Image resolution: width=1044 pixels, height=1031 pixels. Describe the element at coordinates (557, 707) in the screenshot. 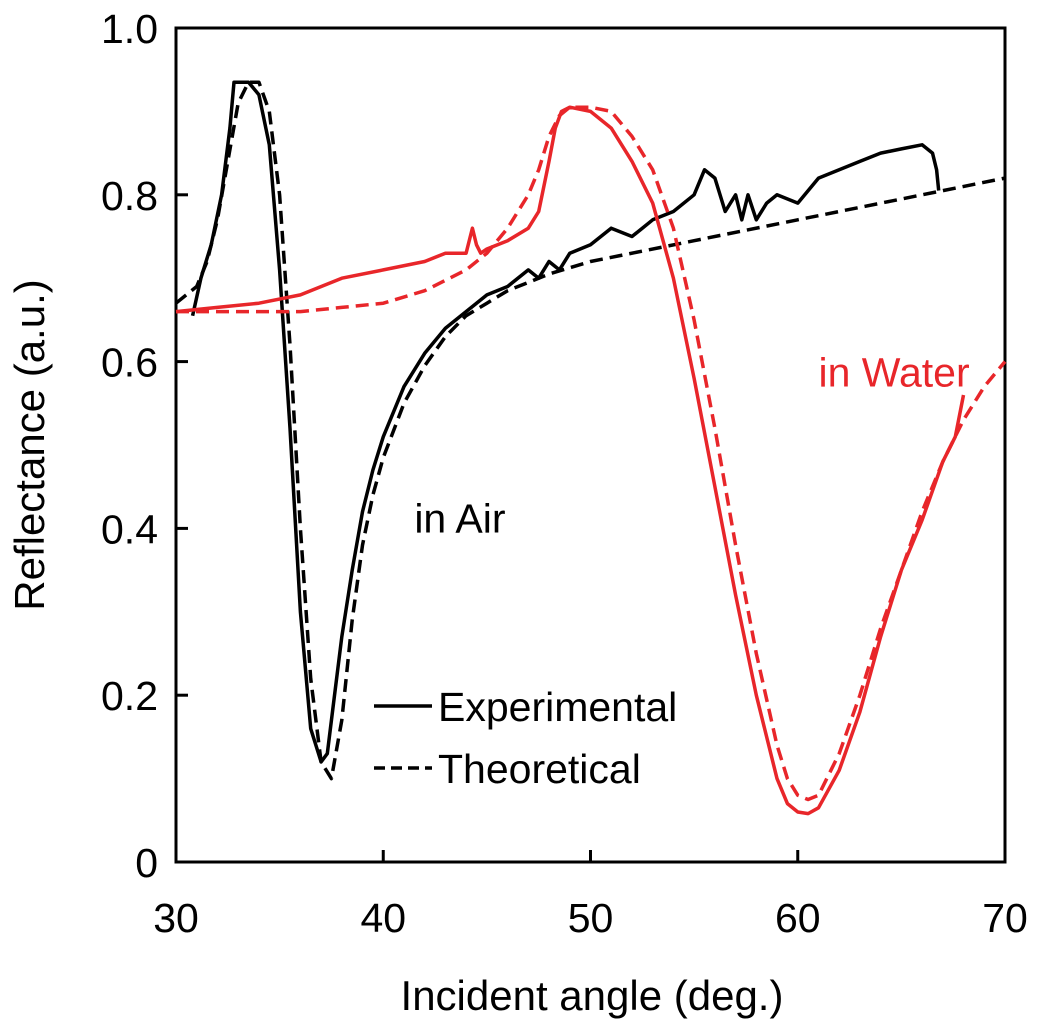

I see `legend-label-experimental: Experimental` at that location.